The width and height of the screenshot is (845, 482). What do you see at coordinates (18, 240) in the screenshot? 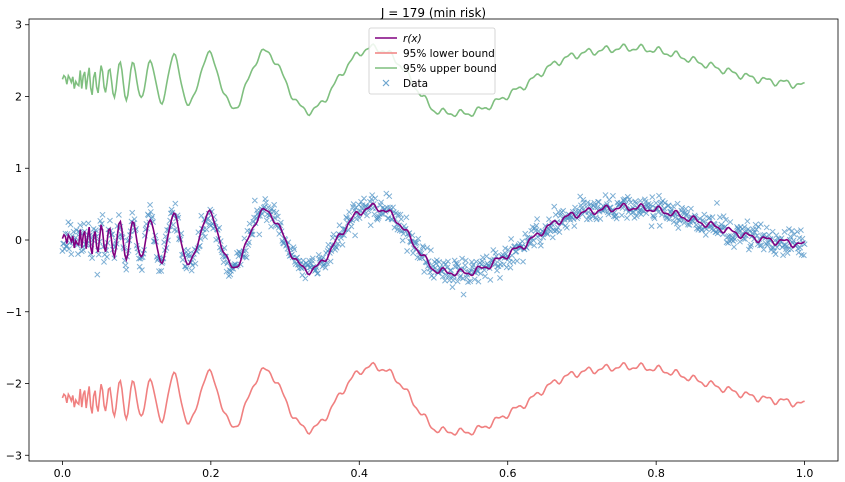
I see `y-tick-label: 0` at bounding box center [18, 240].